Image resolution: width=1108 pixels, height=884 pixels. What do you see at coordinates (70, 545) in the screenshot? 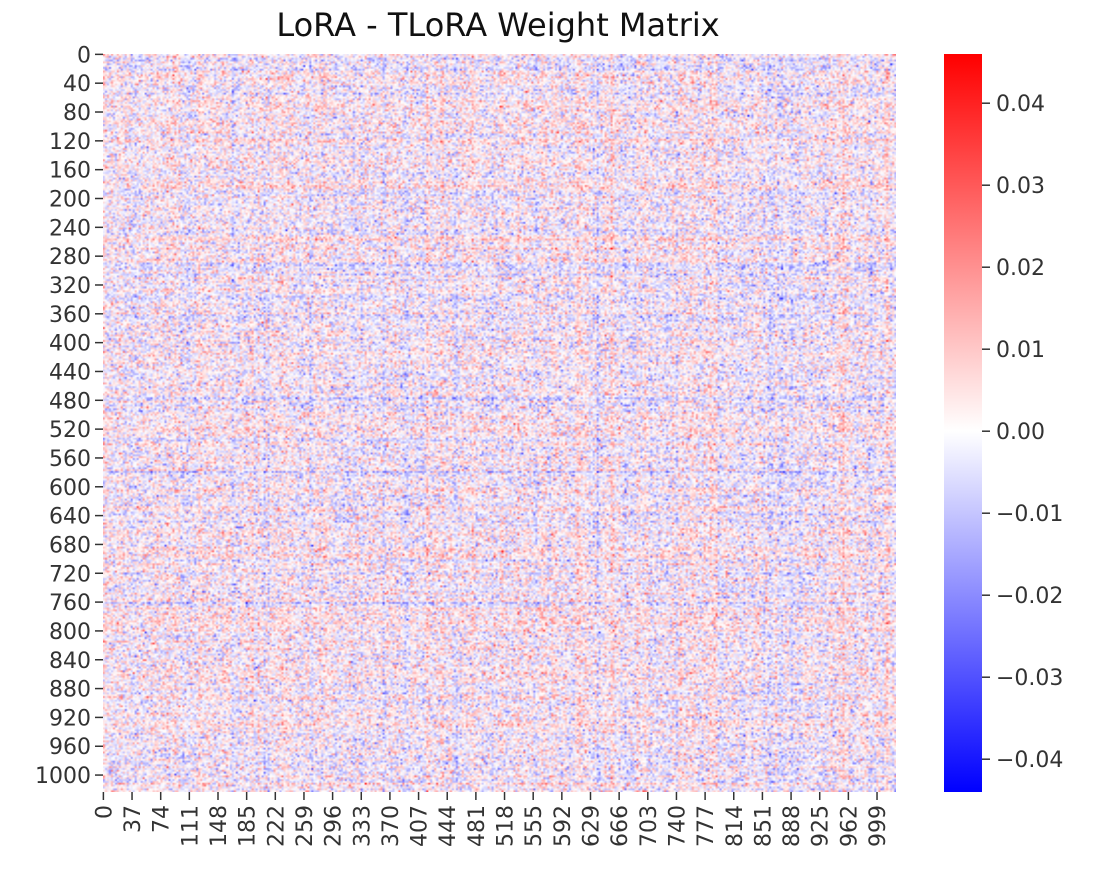
I see `y-tick-label: 680` at bounding box center [70, 545].